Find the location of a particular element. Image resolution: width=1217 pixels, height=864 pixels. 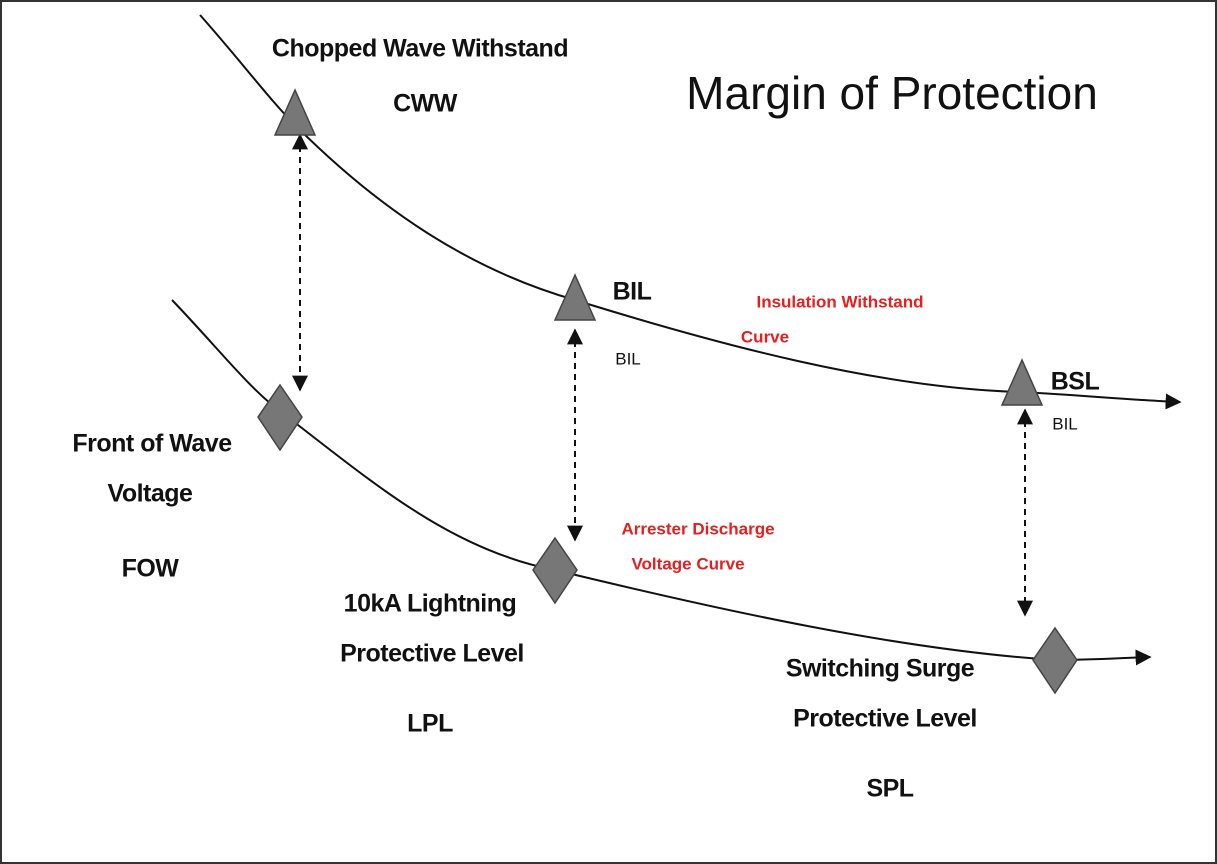

label: Front of Wave is located at coordinates (152, 444).